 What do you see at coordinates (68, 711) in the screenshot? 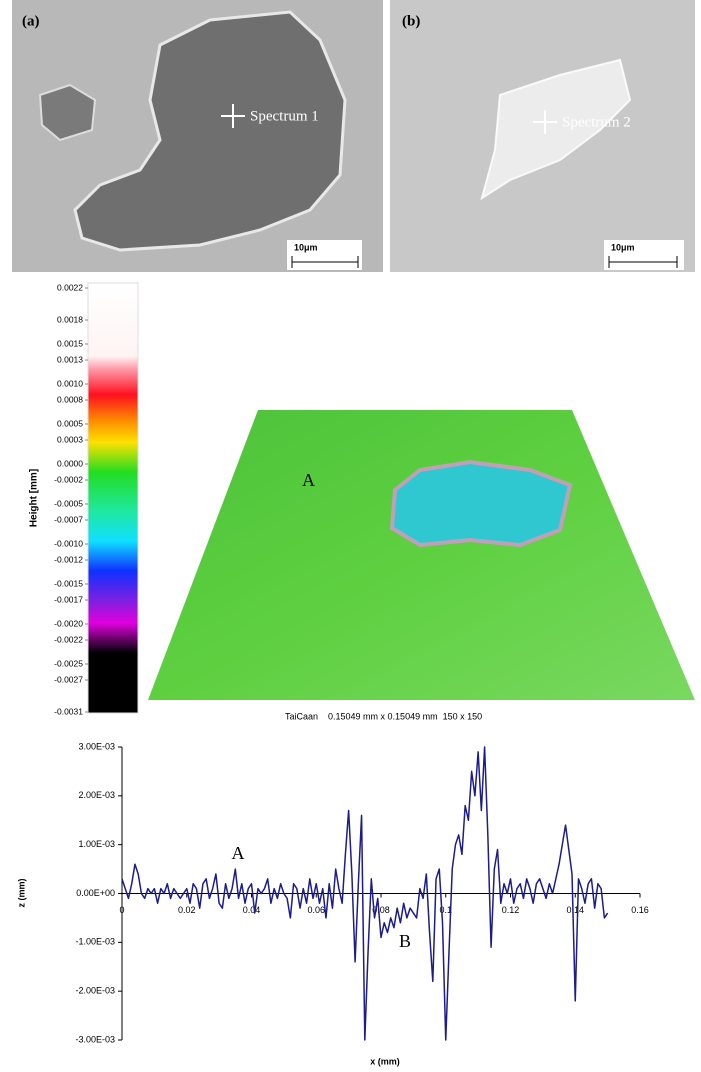
I see `colorbar-tick-label: -0.0031` at bounding box center [68, 711].